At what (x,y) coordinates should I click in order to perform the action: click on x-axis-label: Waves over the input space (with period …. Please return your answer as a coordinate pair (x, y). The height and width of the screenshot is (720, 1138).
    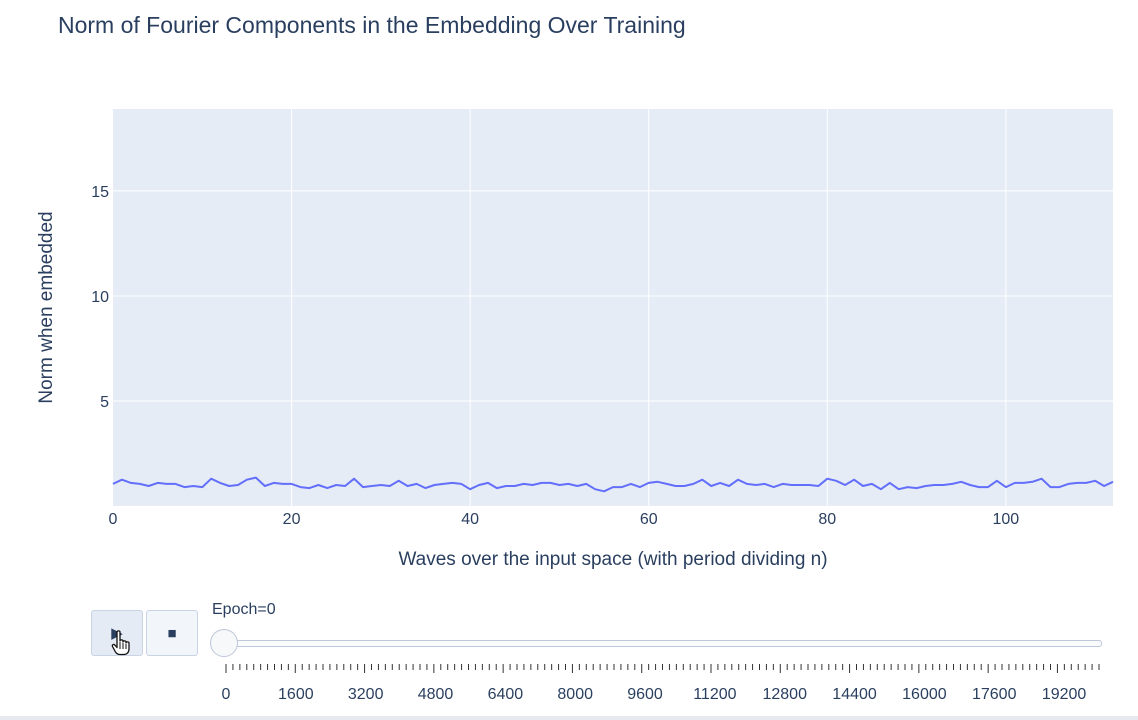
    Looking at the image, I should click on (612, 559).